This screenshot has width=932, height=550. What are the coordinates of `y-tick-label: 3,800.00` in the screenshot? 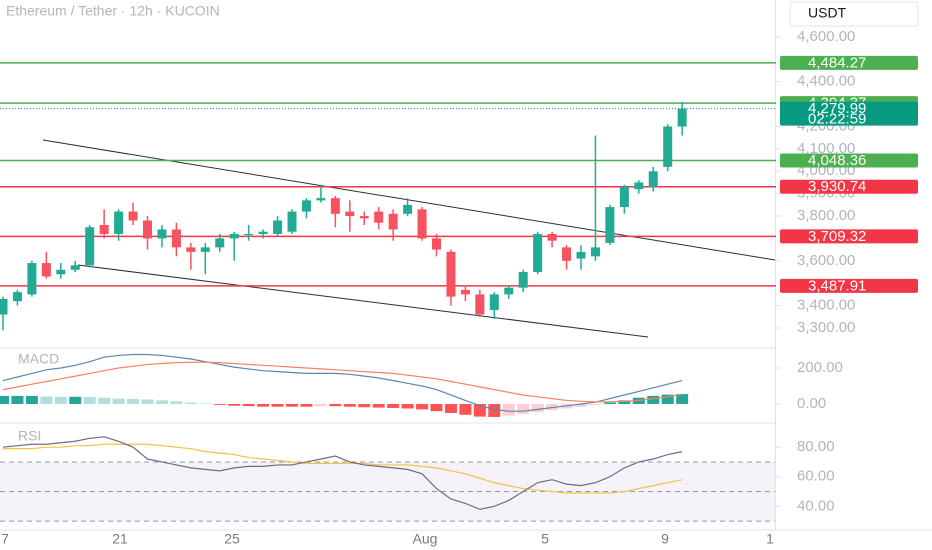 It's located at (826, 215).